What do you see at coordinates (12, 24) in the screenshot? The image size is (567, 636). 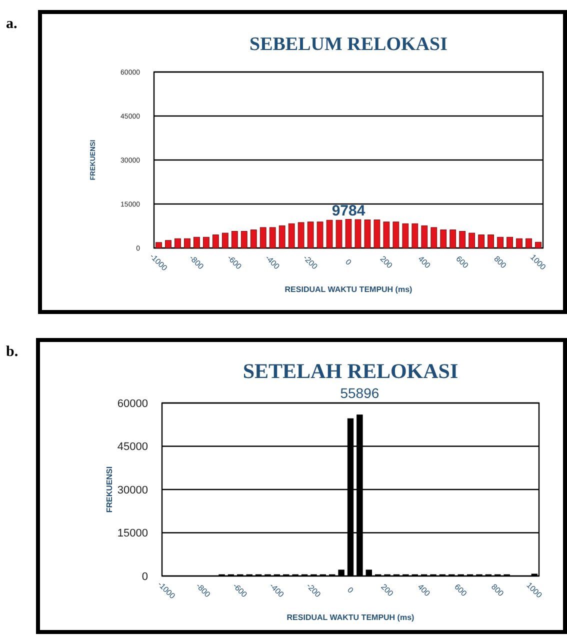 I see `text: a.` at bounding box center [12, 24].